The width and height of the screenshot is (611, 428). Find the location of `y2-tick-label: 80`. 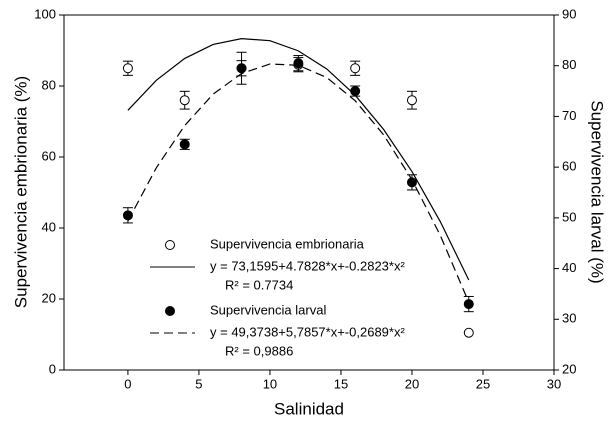

y2-tick-label: 80 is located at coordinates (569, 64).